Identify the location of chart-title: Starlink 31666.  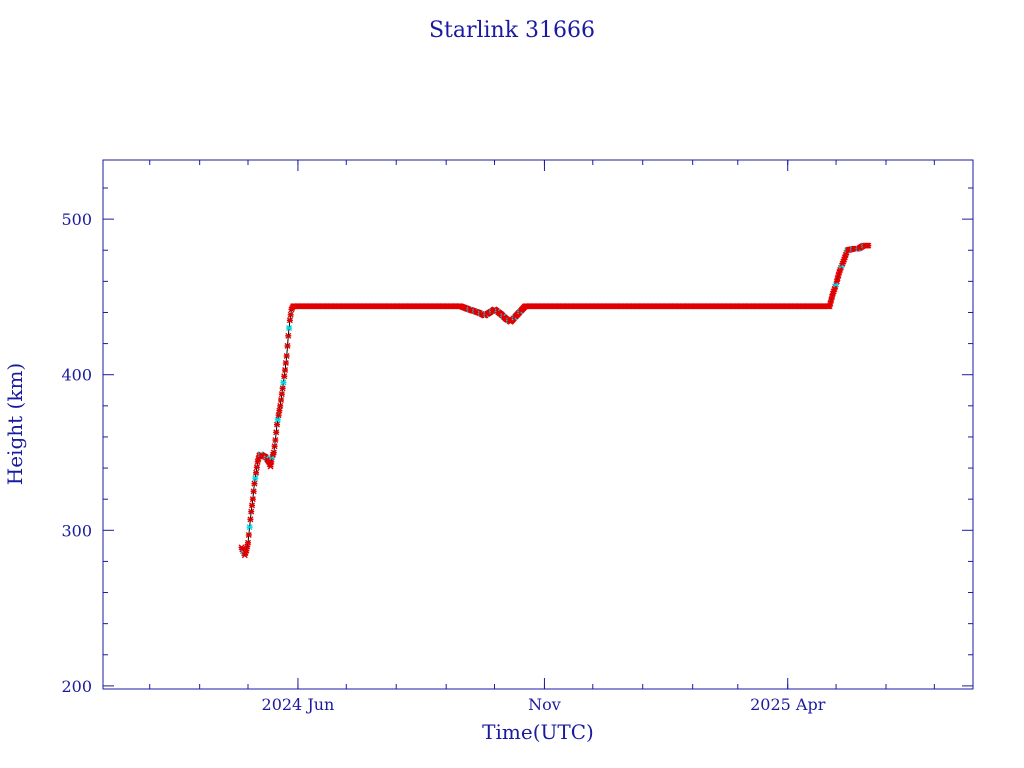
(512, 30).